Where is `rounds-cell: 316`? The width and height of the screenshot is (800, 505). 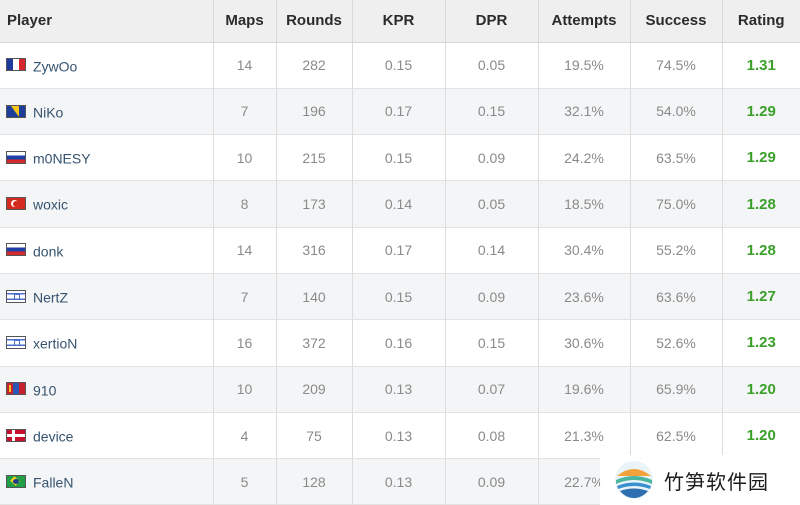 rounds-cell: 316 is located at coordinates (314, 250).